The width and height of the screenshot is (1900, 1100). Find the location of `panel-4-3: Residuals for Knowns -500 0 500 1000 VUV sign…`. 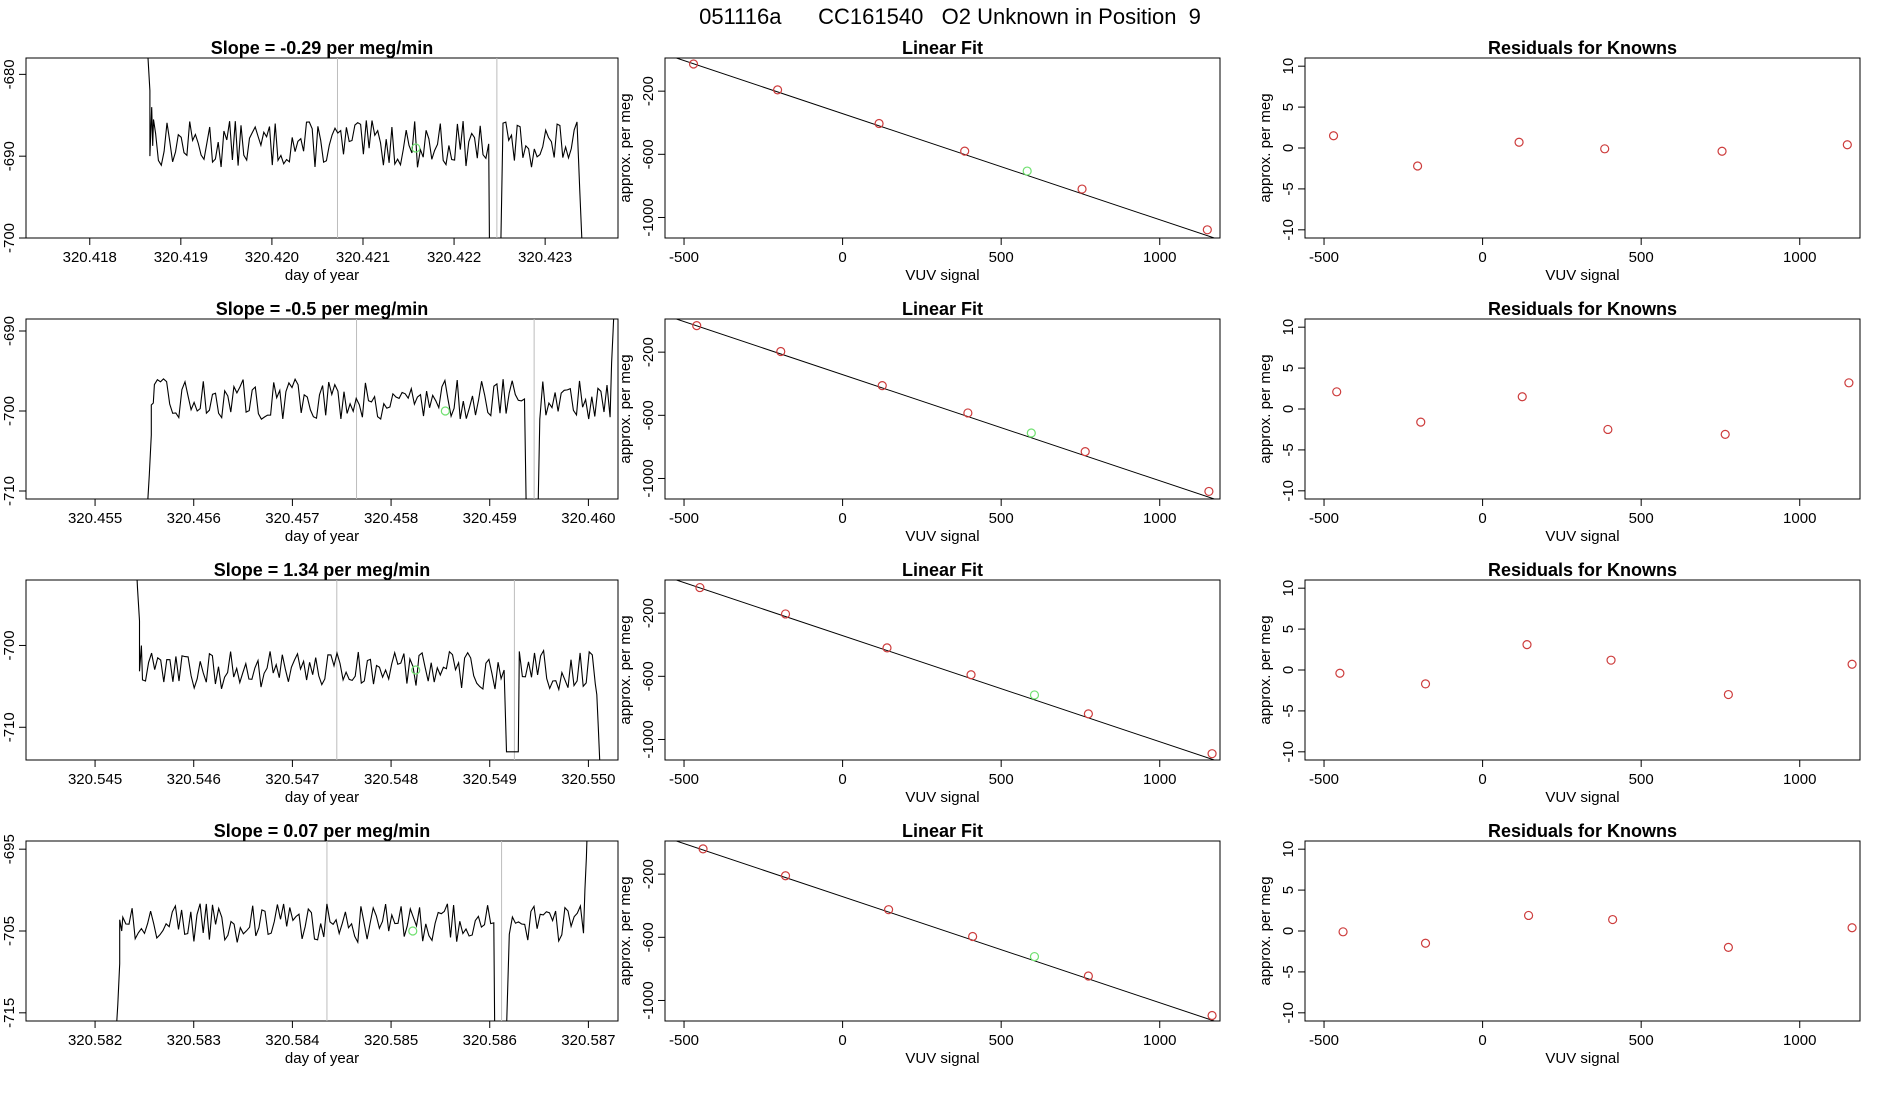

panel-4-3: Residuals for Knowns -500 0 500 1000 VUV sign… is located at coordinates (1559, 944).